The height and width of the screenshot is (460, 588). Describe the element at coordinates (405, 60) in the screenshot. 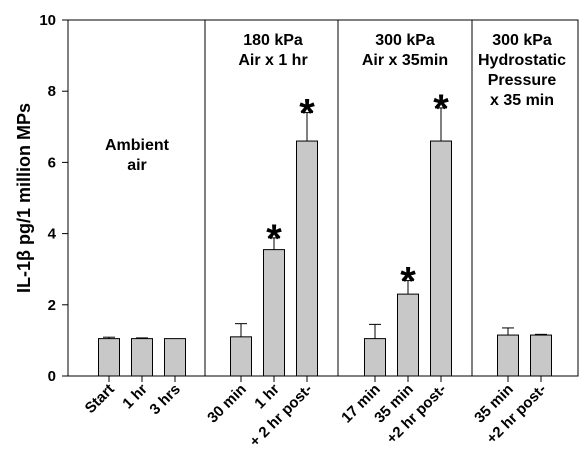

I see `panel-label-2-line-1: Air x 35min` at that location.